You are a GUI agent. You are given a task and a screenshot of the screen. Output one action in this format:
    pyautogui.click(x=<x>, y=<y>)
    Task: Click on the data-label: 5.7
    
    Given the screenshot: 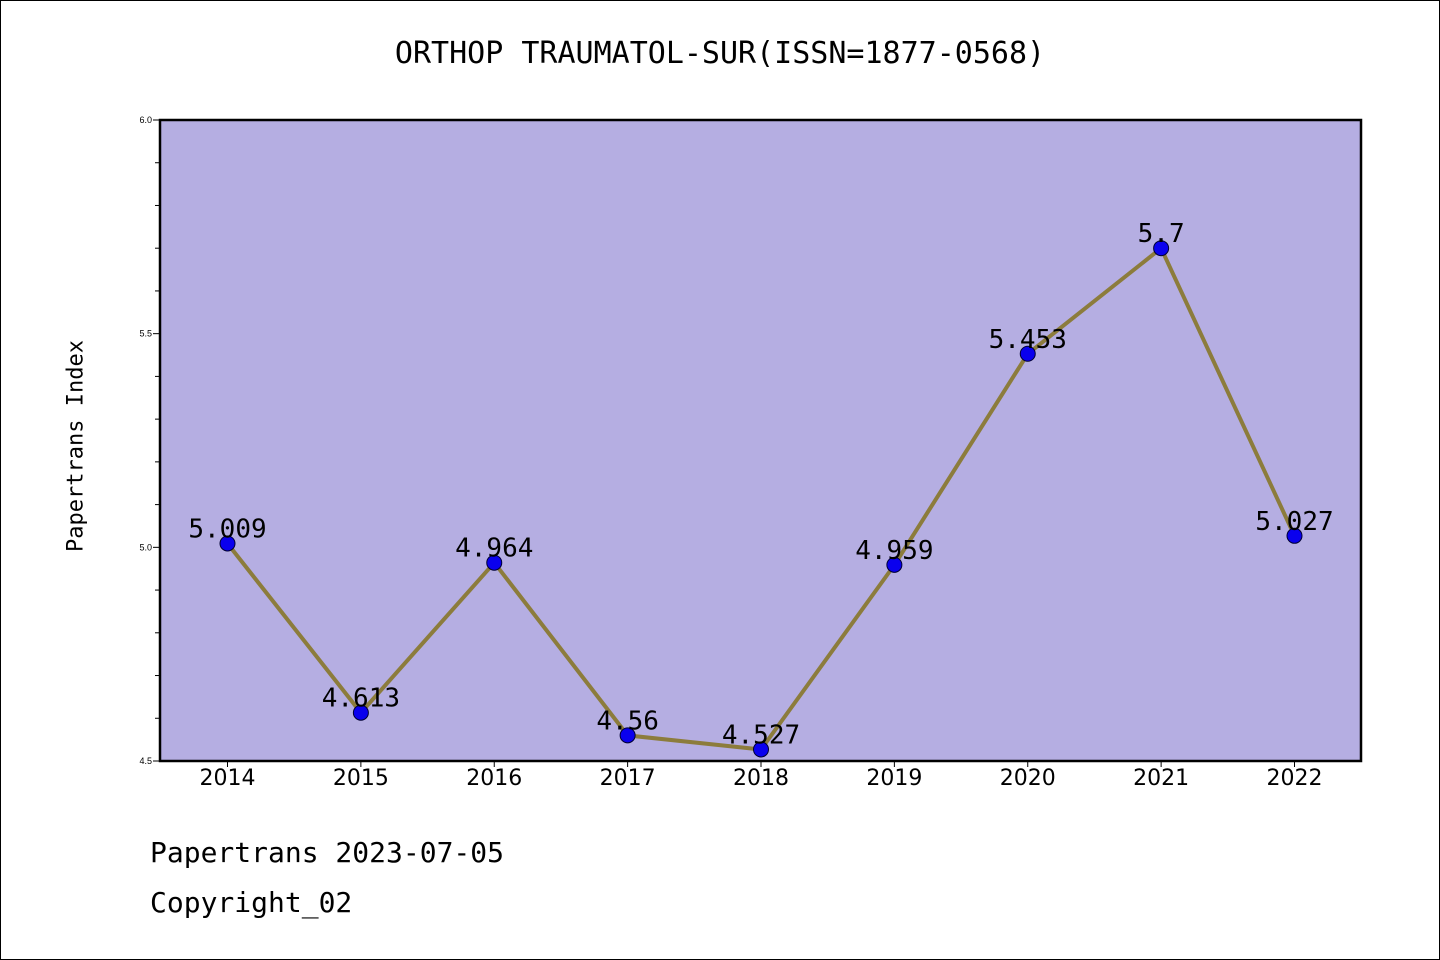 What is the action you would take?
    pyautogui.click(x=1161, y=234)
    